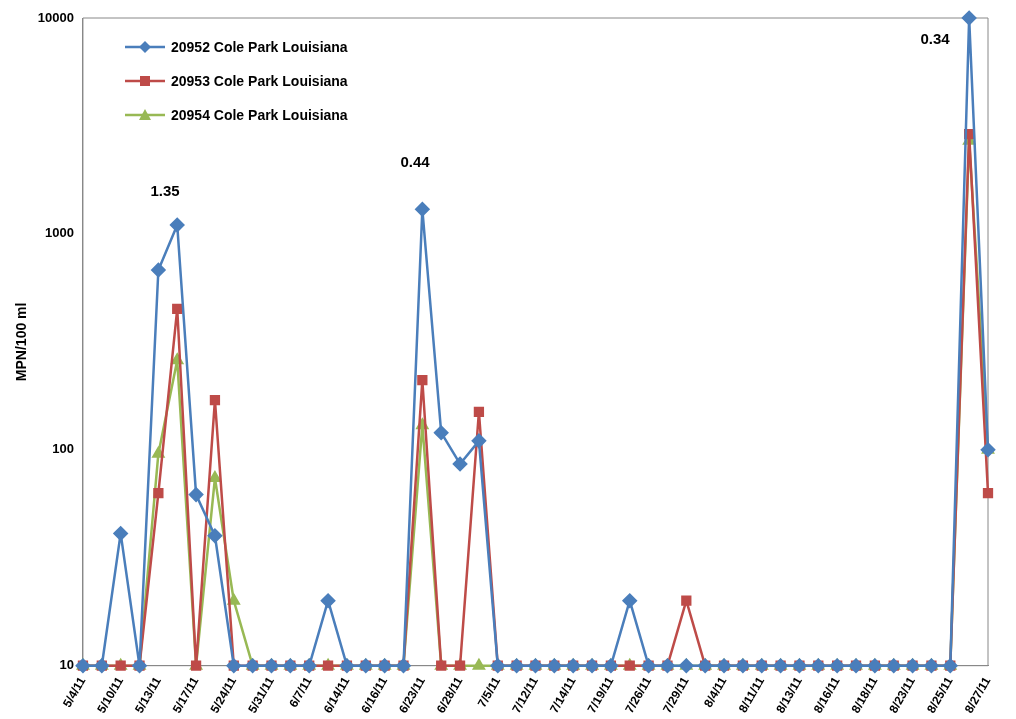  Describe the element at coordinates (165, 191) in the screenshot. I see `annotation: 1.35` at that location.